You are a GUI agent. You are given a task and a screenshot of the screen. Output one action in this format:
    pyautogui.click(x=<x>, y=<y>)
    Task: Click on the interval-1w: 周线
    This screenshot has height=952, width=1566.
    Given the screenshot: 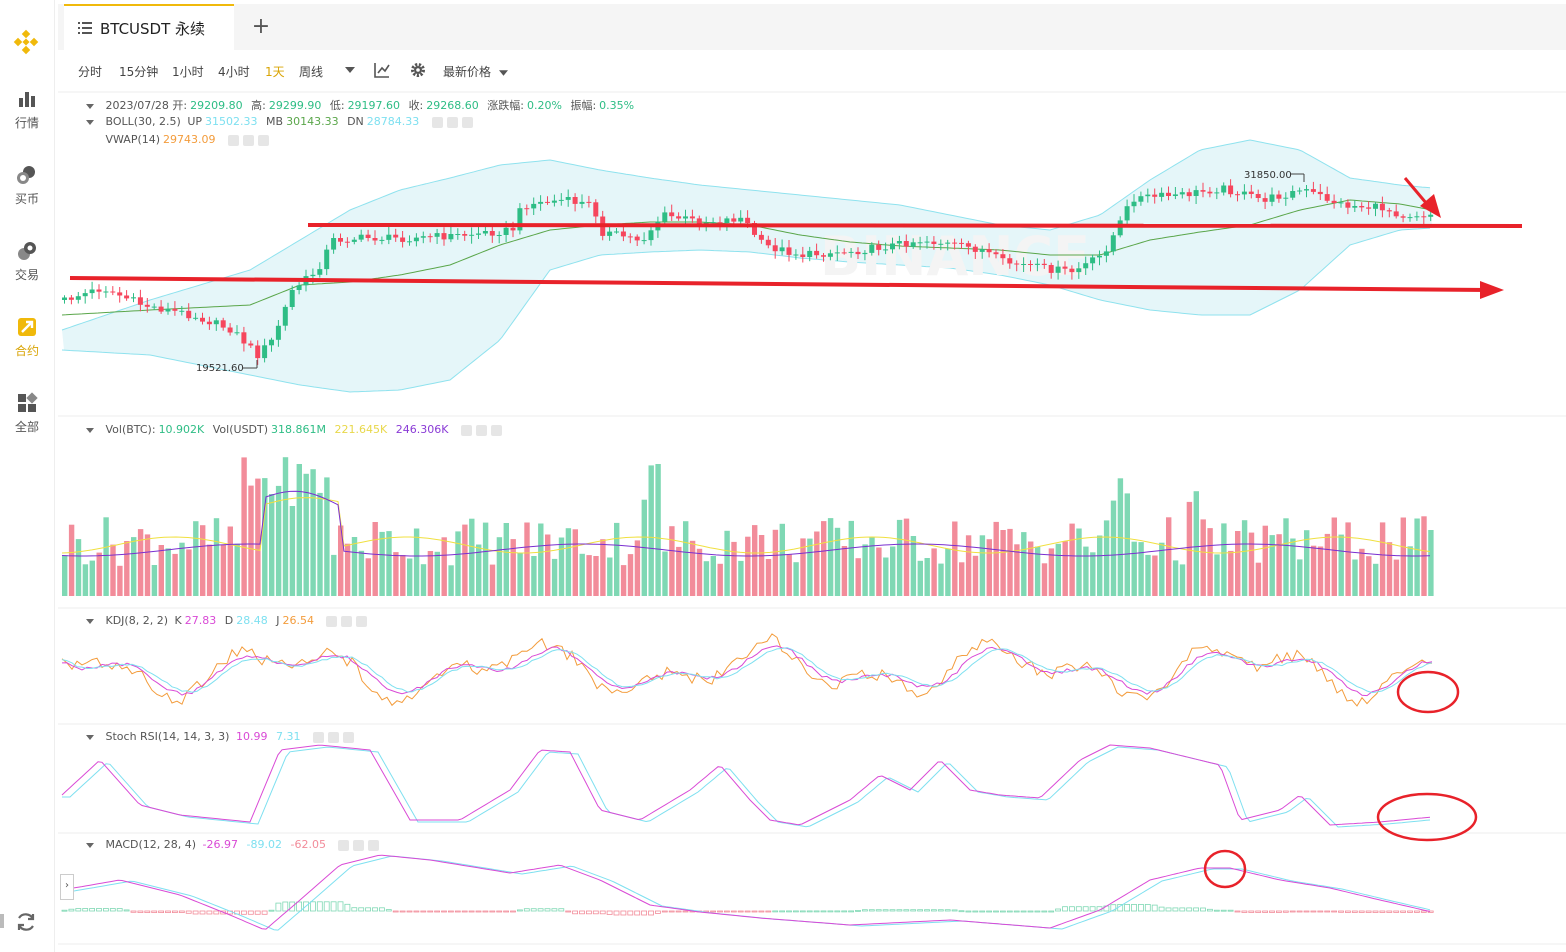 What is the action you would take?
    pyautogui.click(x=311, y=72)
    